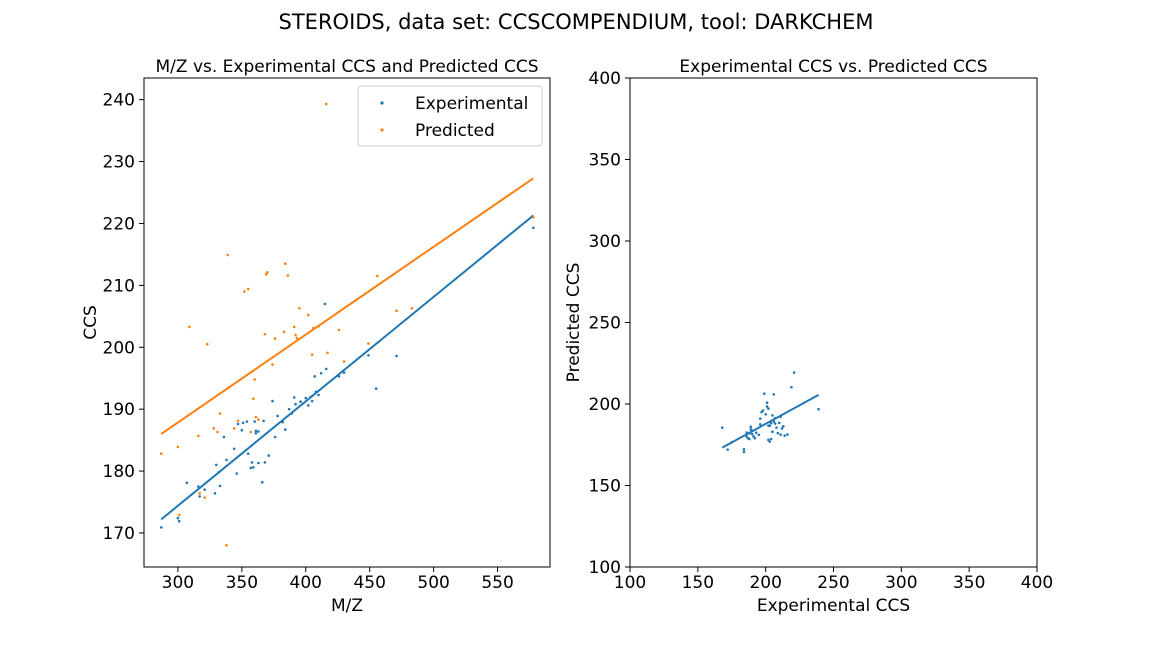 The height and width of the screenshot is (648, 1152). Describe the element at coordinates (119, 472) in the screenshot. I see `y-tick-label: 180` at that location.